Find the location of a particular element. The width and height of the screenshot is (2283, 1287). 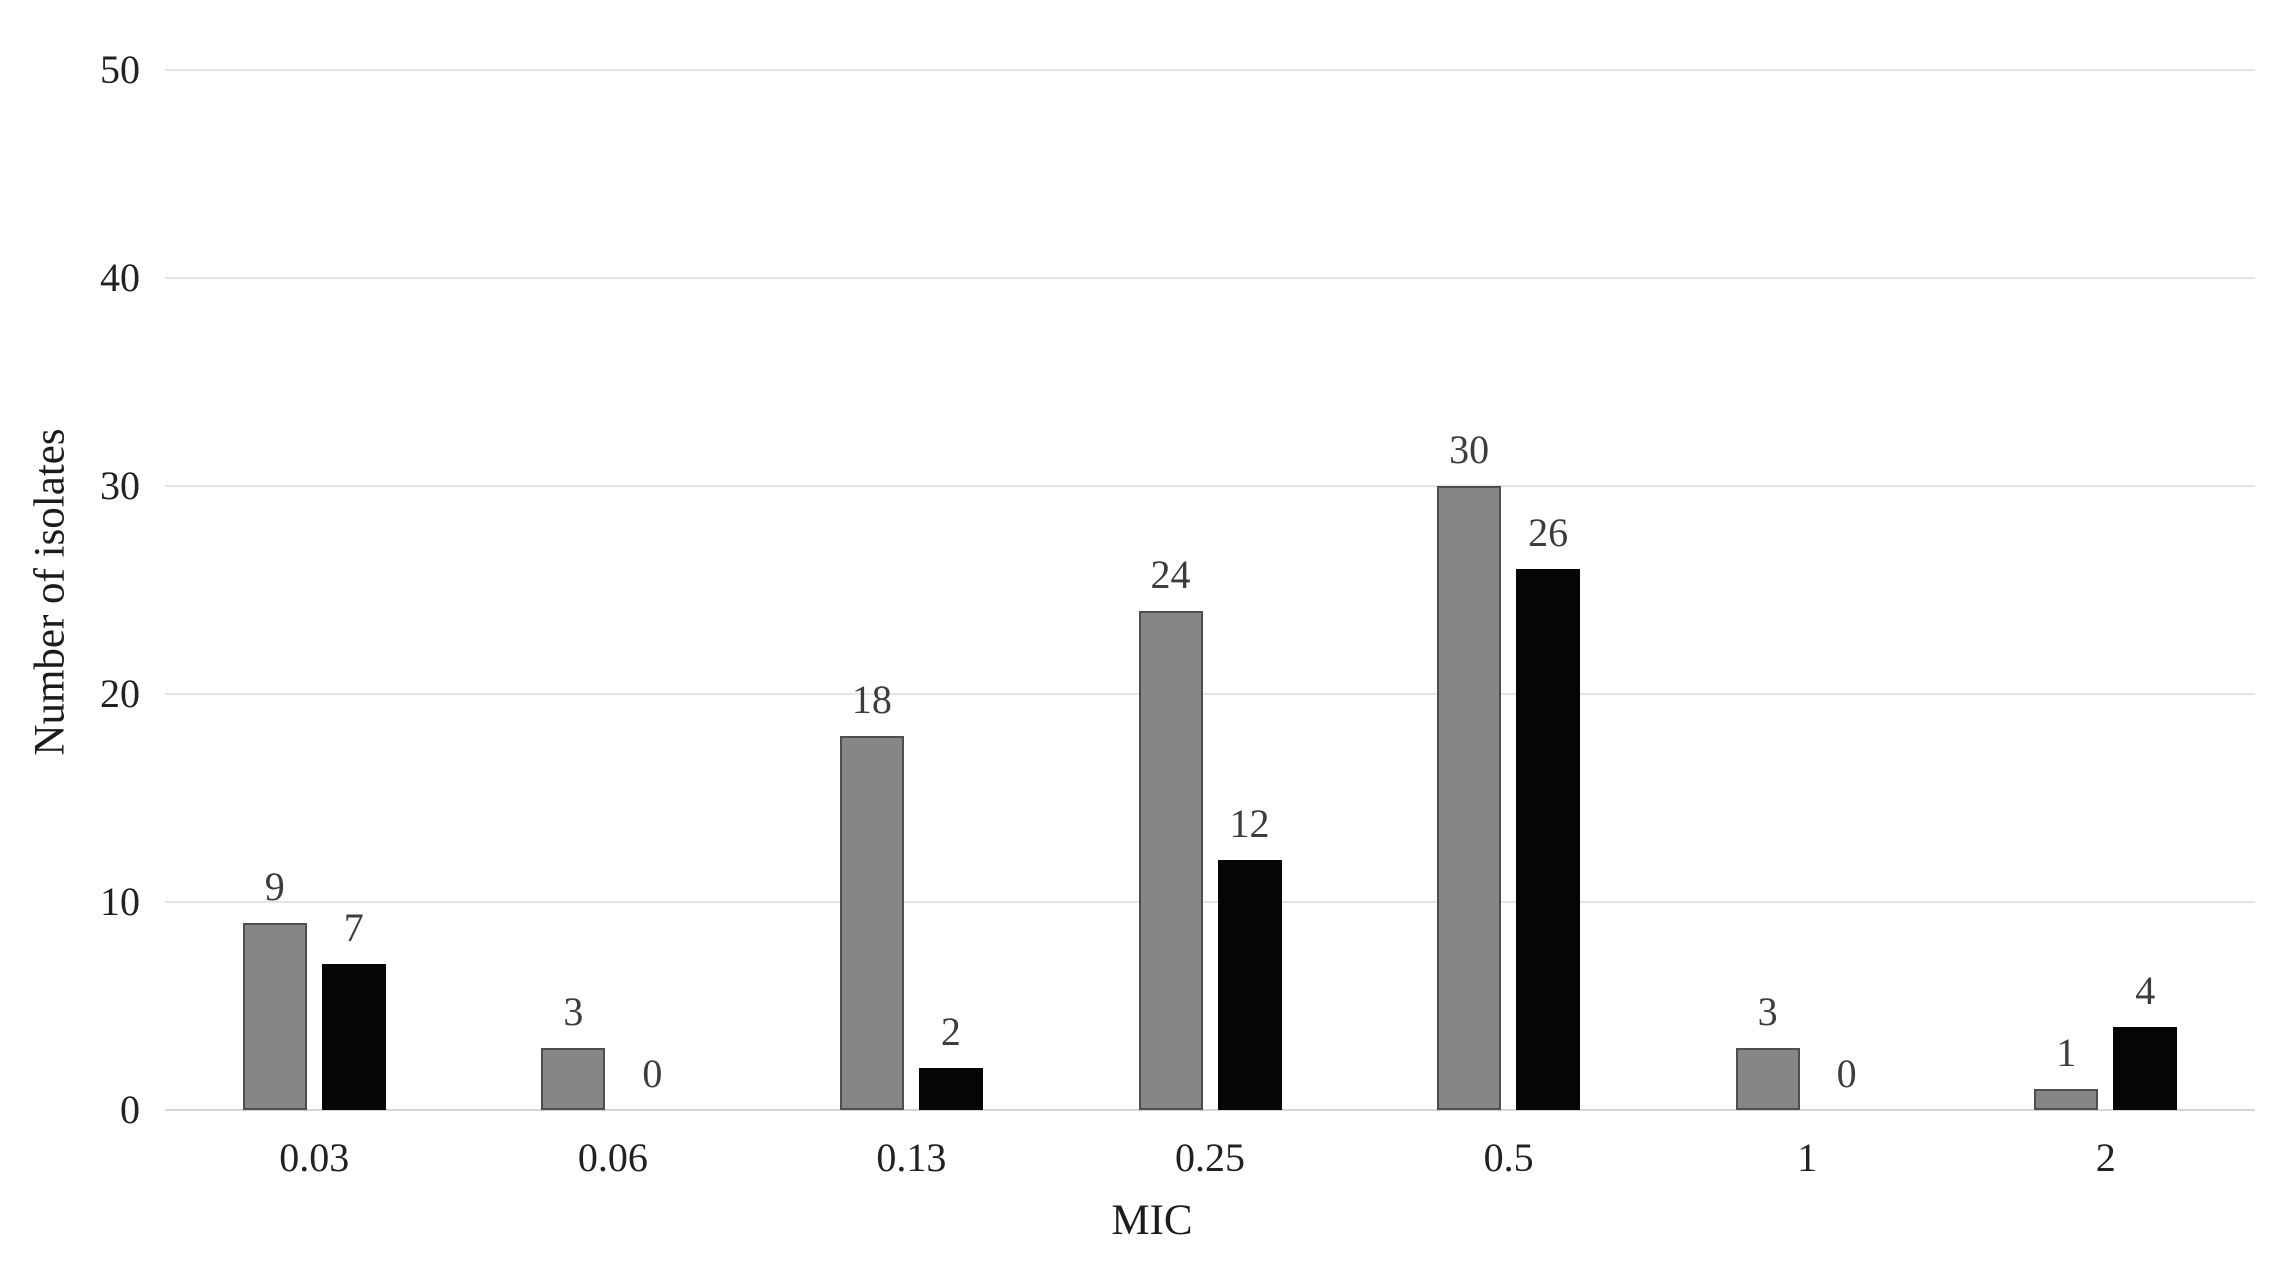

black-series-value-label: 12 is located at coordinates (1249, 824).